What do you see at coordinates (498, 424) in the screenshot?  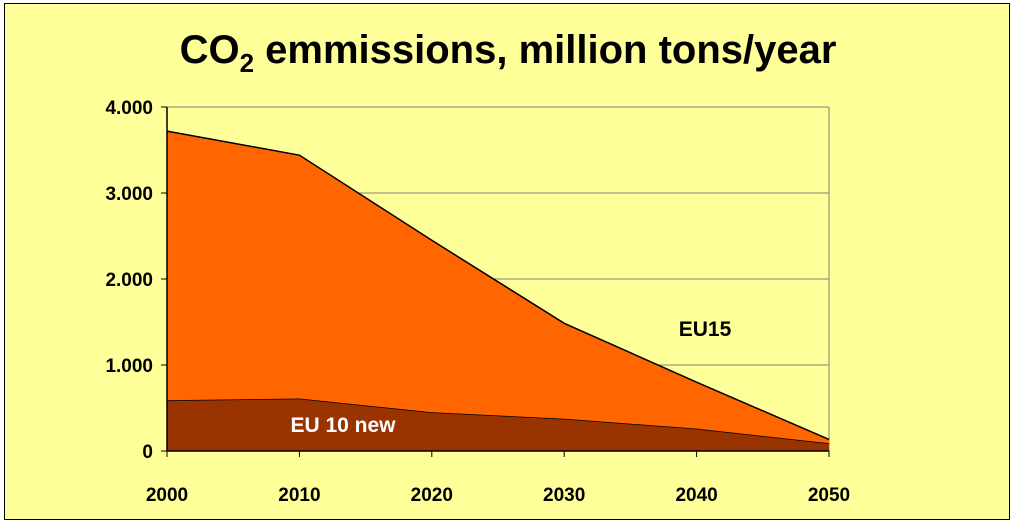 I see `area-eu-10-new` at bounding box center [498, 424].